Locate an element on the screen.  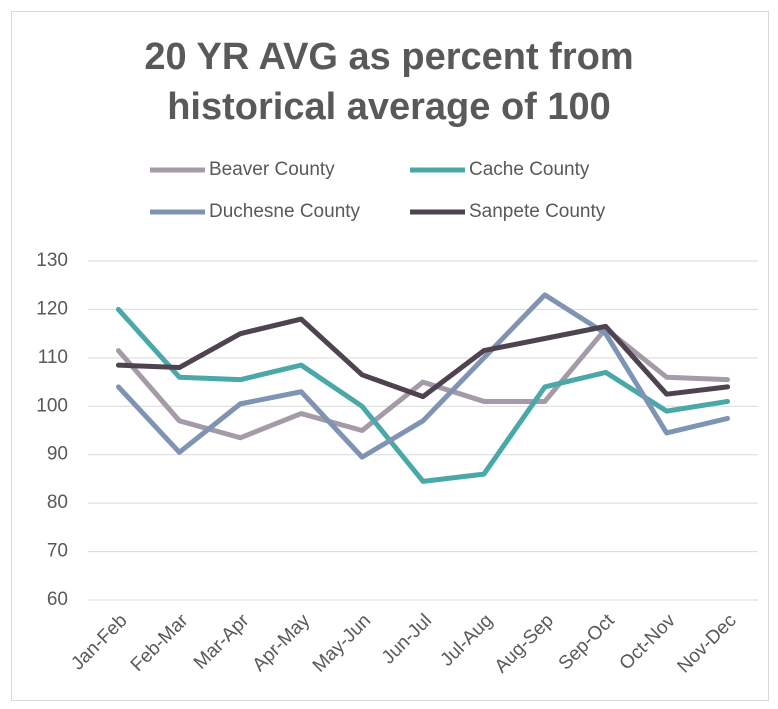
x-tick-label: Jul-Aug is located at coordinates (467, 640).